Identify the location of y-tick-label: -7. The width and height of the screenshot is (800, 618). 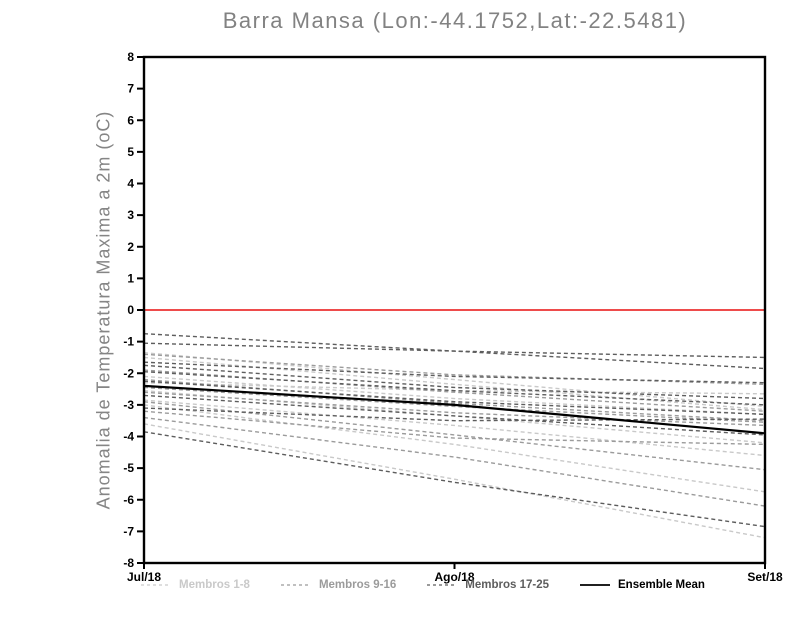
(128, 531).